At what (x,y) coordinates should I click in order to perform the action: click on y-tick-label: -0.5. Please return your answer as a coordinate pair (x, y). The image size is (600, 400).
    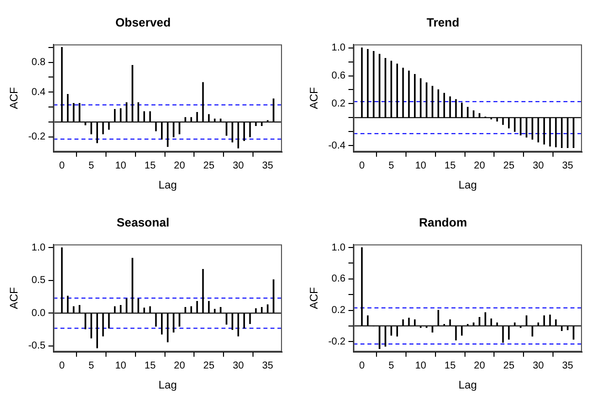
    Looking at the image, I should click on (37, 346).